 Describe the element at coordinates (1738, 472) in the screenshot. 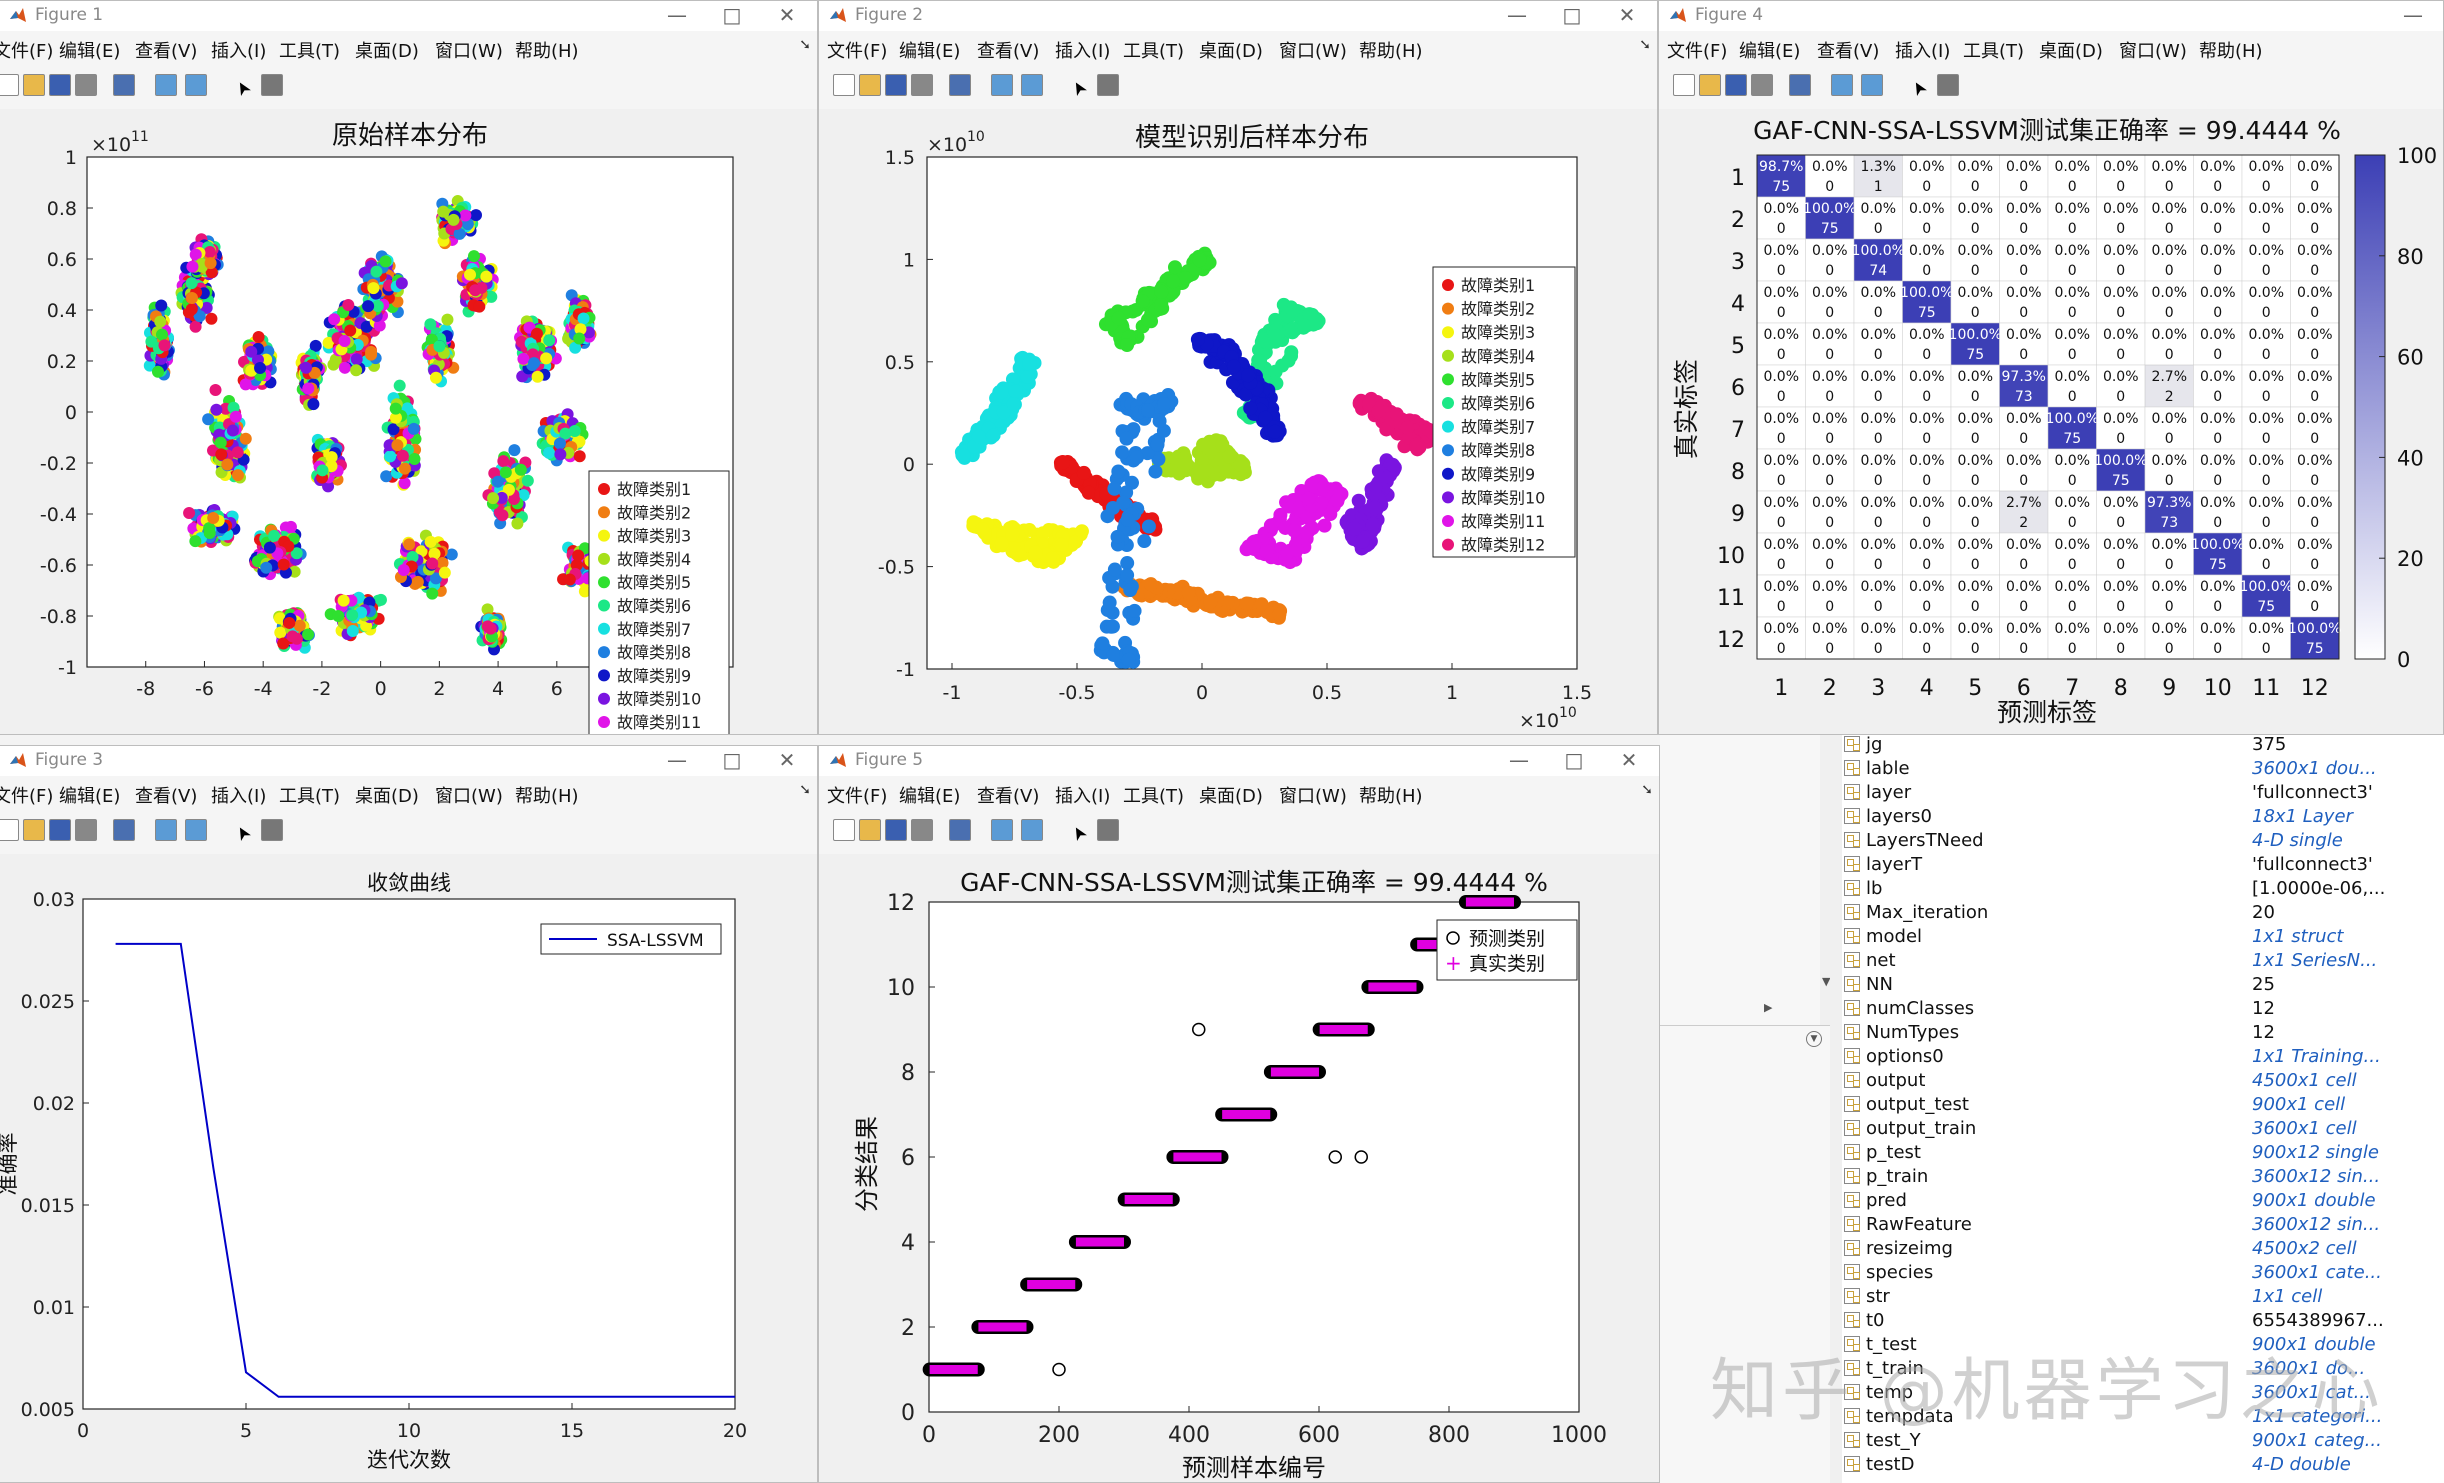

I see `y-tick-label: 8` at that location.